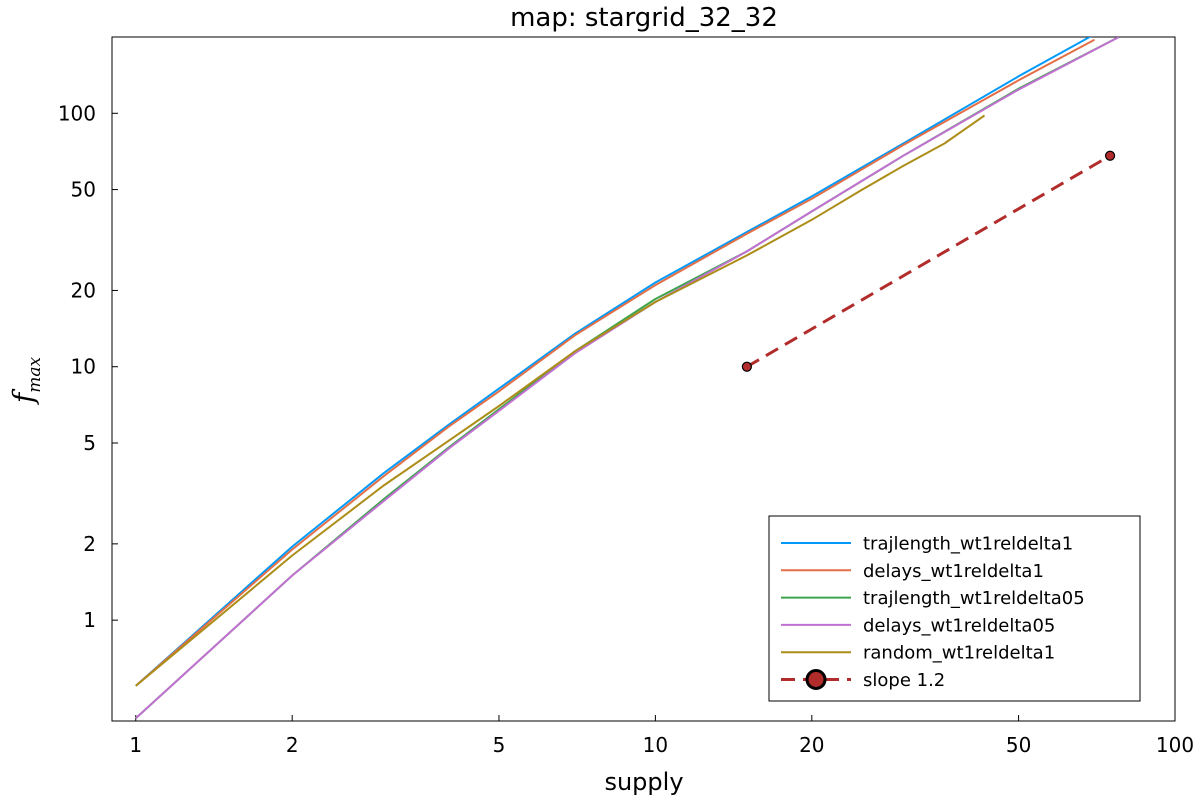 The image size is (1200, 804). I want to click on x-tick-label: 20, so click(811, 745).